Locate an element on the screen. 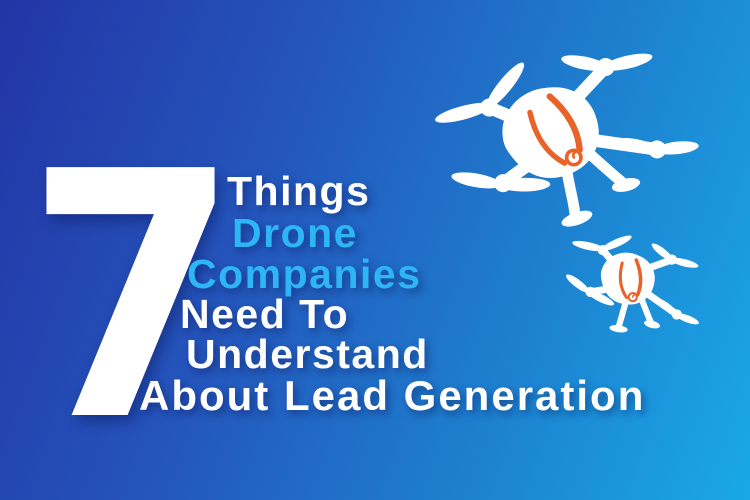  drone-icon-small is located at coordinates (632, 283).